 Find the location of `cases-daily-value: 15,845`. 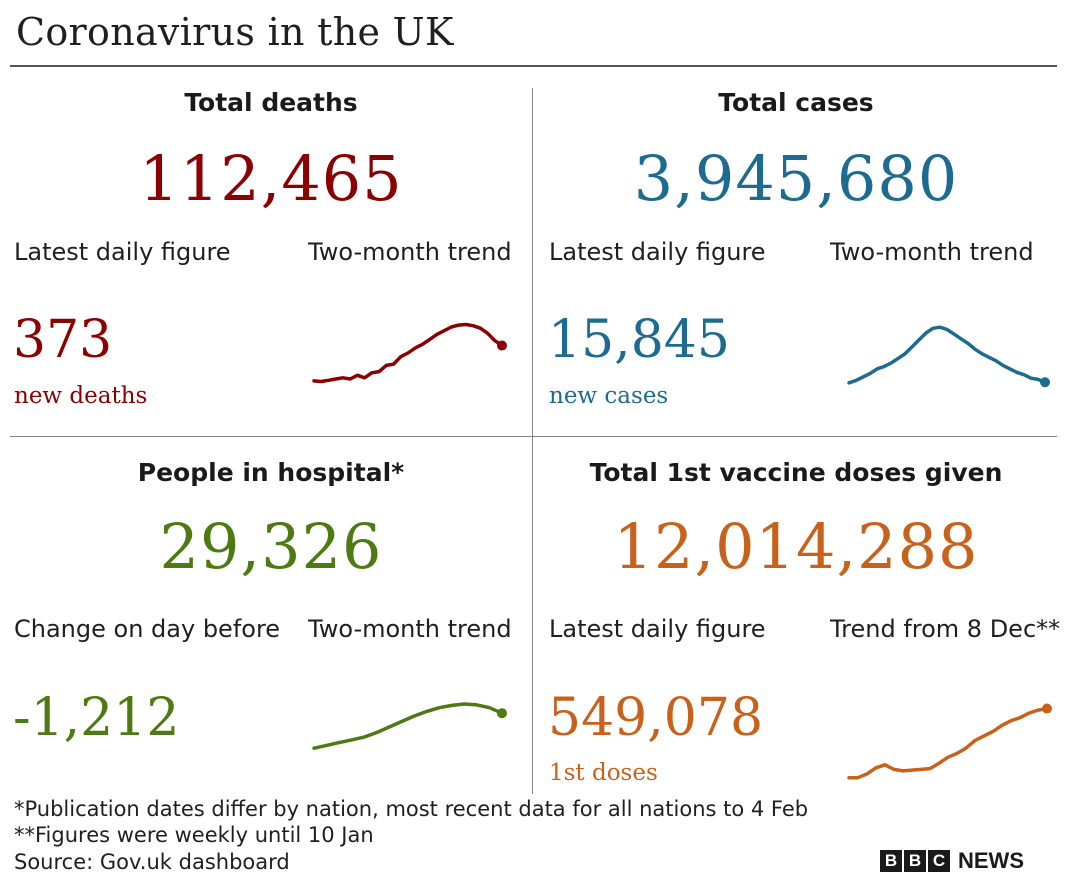

cases-daily-value: 15,845 is located at coordinates (639, 340).